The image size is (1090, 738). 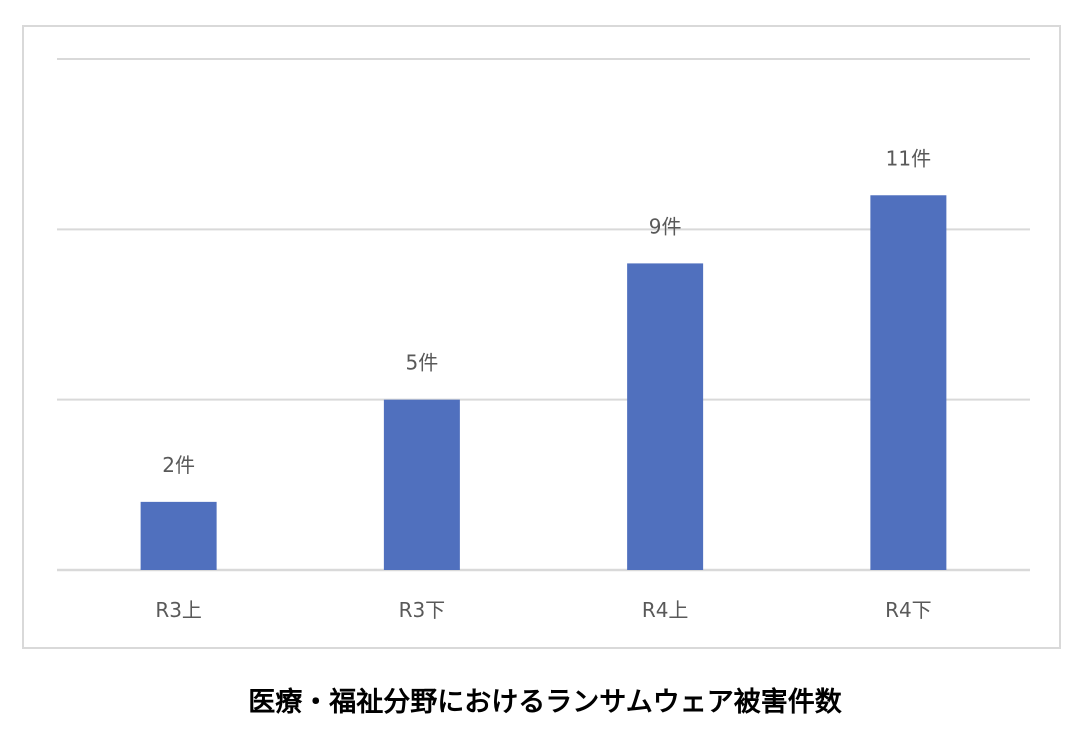 What do you see at coordinates (545, 702) in the screenshot?
I see `chart-title: 医療・福祉分野におけるランサムウェア被害件数` at bounding box center [545, 702].